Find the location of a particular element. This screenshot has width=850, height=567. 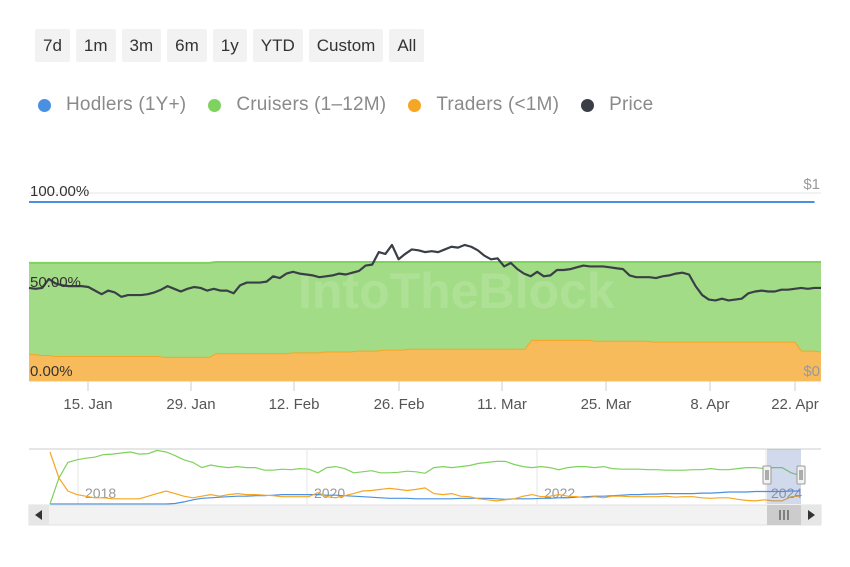

y-tick-label-right: $0 is located at coordinates (811, 371).